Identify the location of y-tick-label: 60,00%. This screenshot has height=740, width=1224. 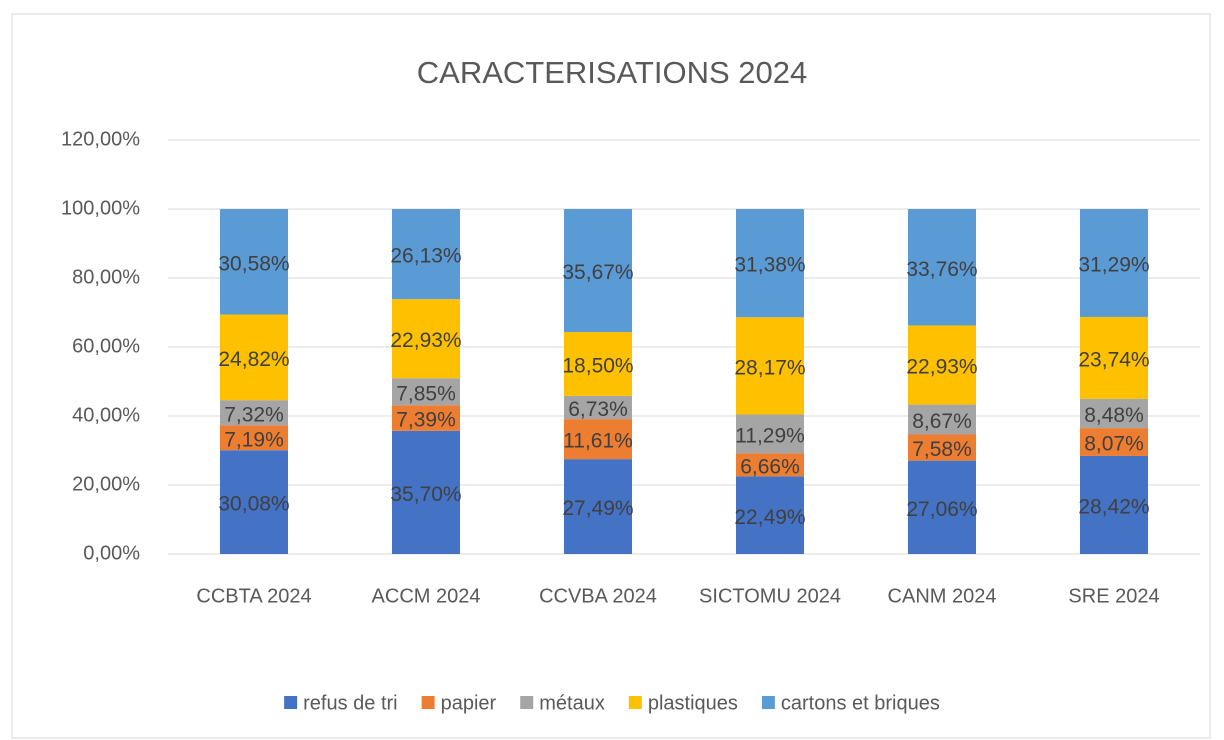
(106, 346).